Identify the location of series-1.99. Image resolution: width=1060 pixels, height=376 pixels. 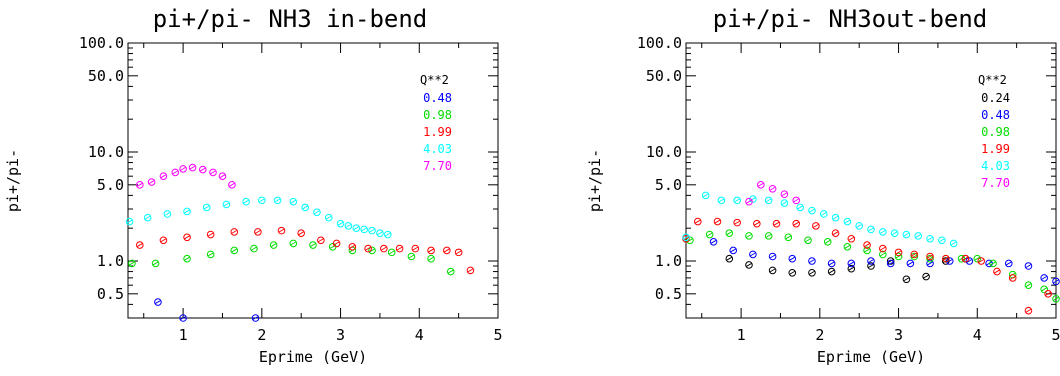
(305, 250).